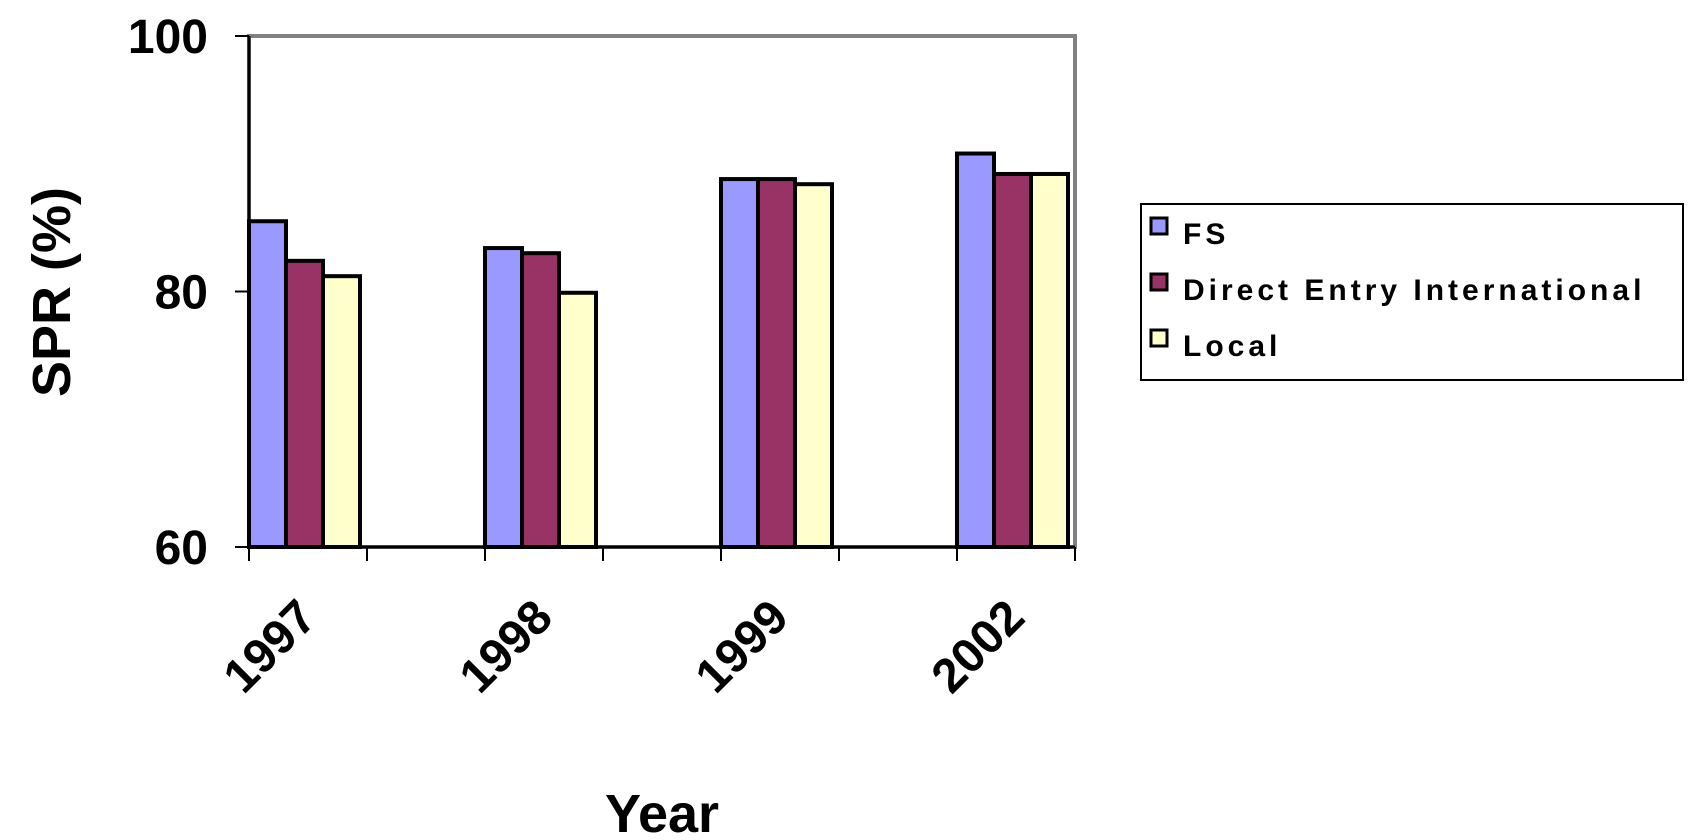 The width and height of the screenshot is (1688, 840). I want to click on bar-2002-local, so click(1049, 360).